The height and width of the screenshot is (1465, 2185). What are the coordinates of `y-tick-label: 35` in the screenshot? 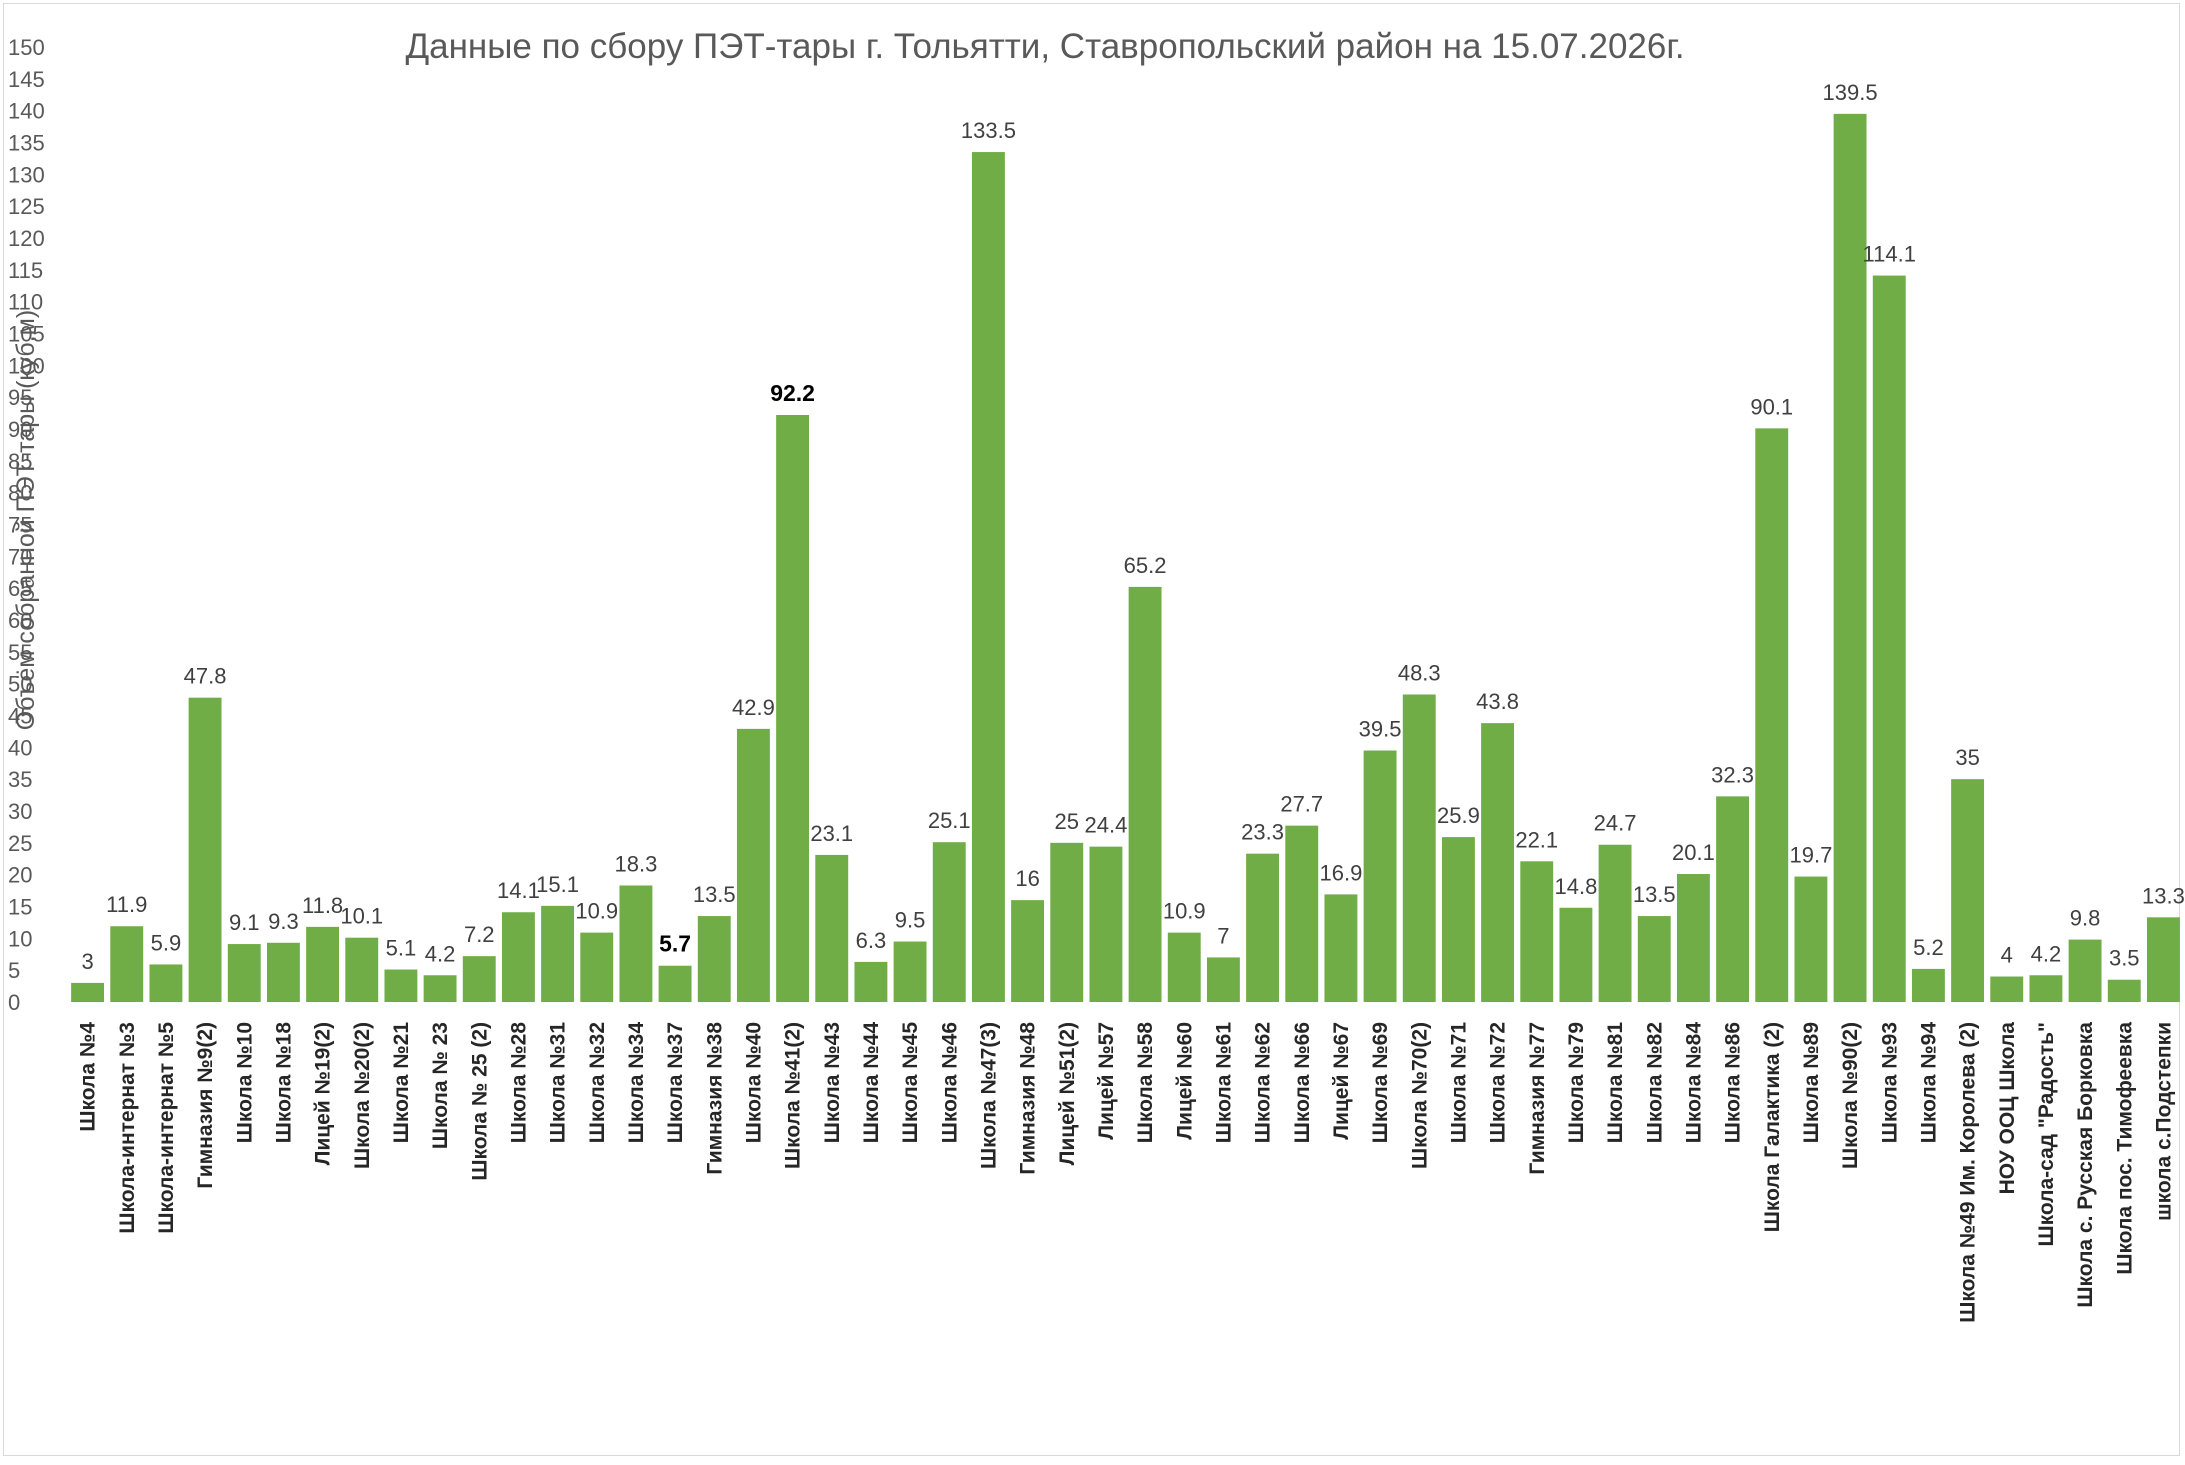 It's located at (20, 779).